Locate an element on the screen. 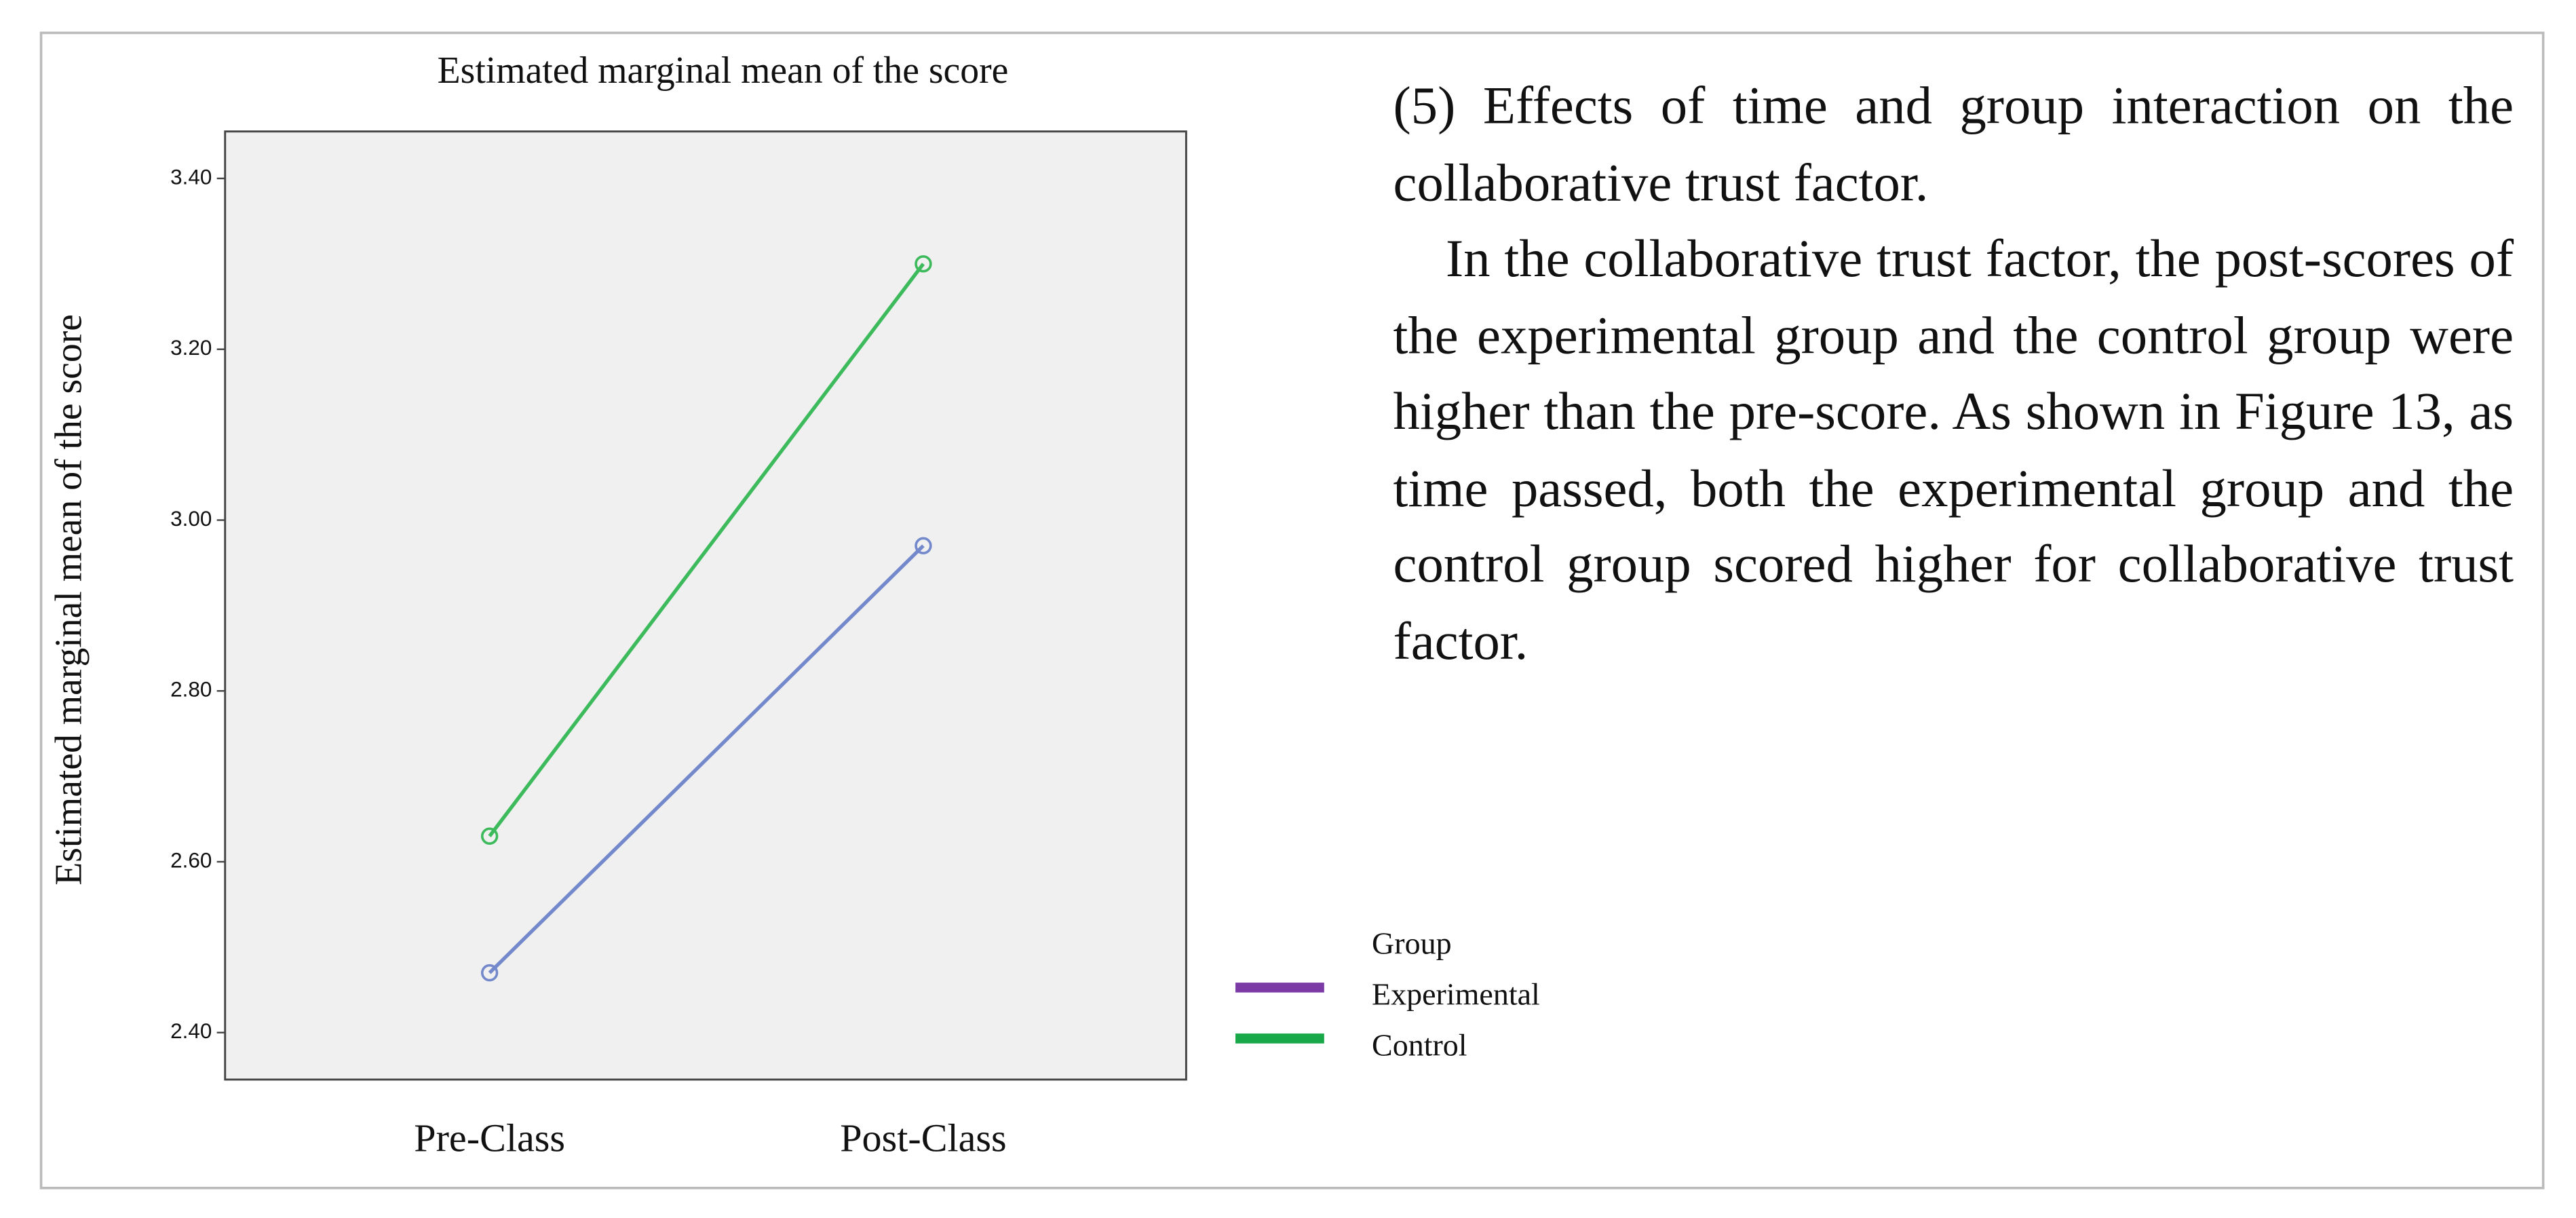 This screenshot has width=2576, height=1218. y-tick-label: 3.20 is located at coordinates (191, 348).